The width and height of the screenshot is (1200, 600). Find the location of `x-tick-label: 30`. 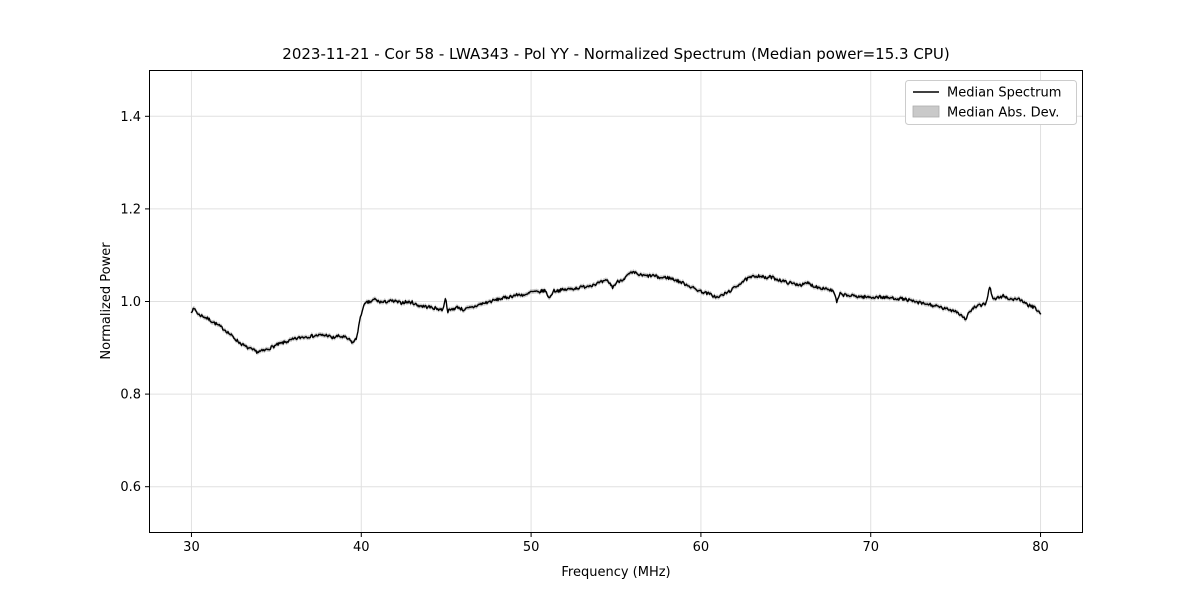

x-tick-label: 30 is located at coordinates (191, 547).